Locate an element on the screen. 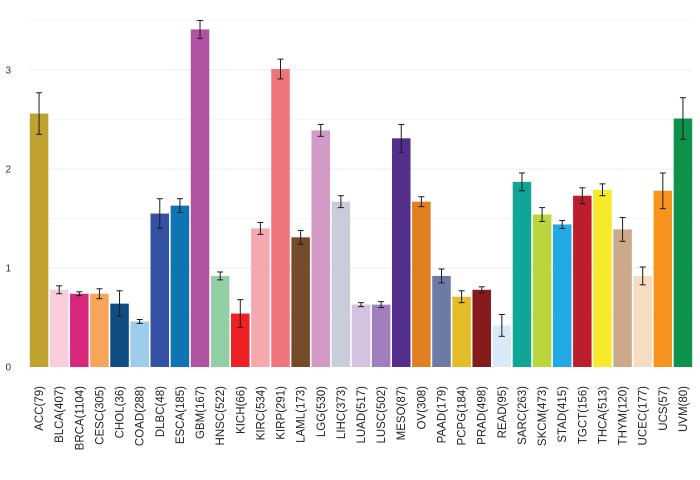 The width and height of the screenshot is (700, 480). bar-read is located at coordinates (502, 346).